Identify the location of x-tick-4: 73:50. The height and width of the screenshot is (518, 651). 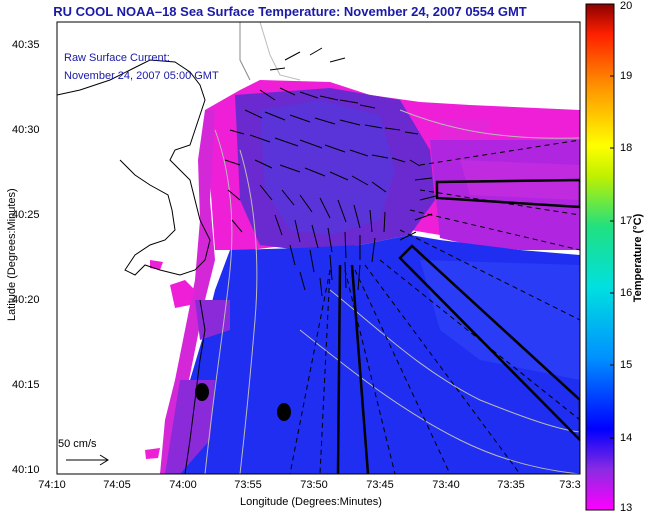
(314, 485).